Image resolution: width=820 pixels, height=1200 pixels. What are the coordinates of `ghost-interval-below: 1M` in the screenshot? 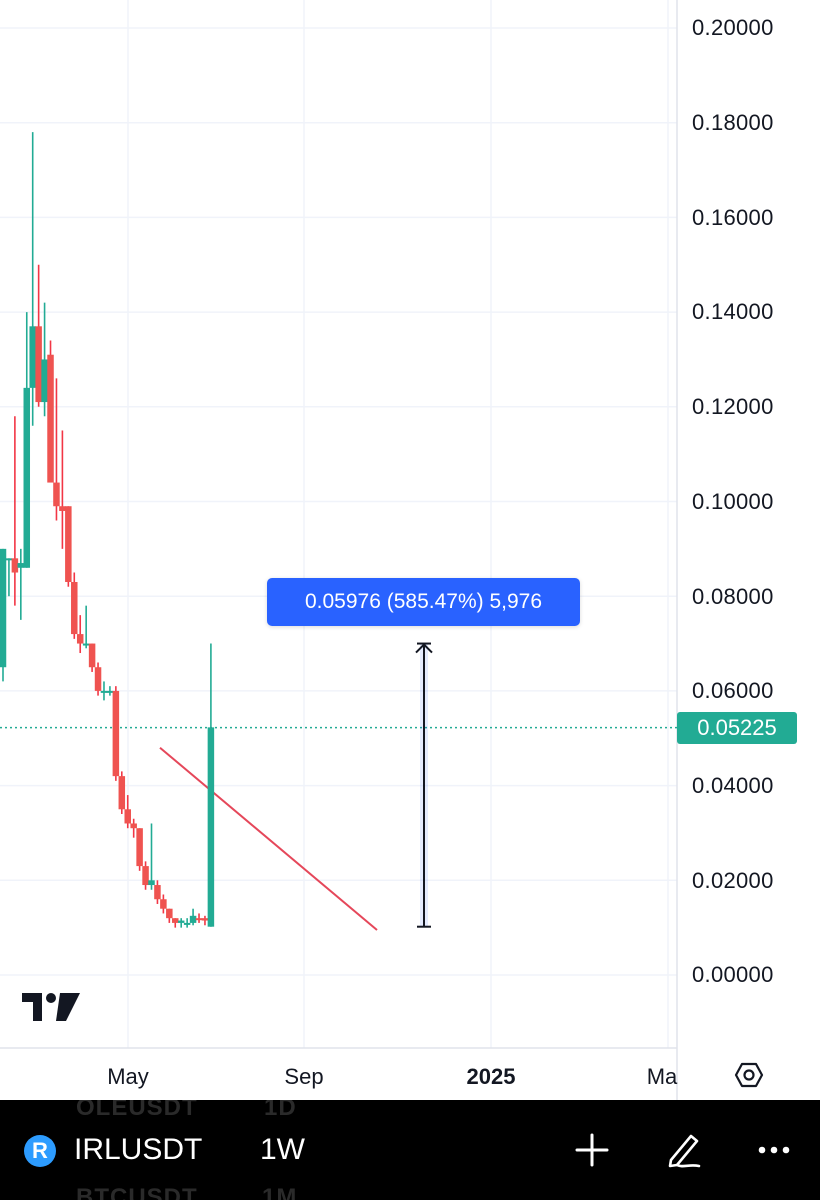 It's located at (280, 1192).